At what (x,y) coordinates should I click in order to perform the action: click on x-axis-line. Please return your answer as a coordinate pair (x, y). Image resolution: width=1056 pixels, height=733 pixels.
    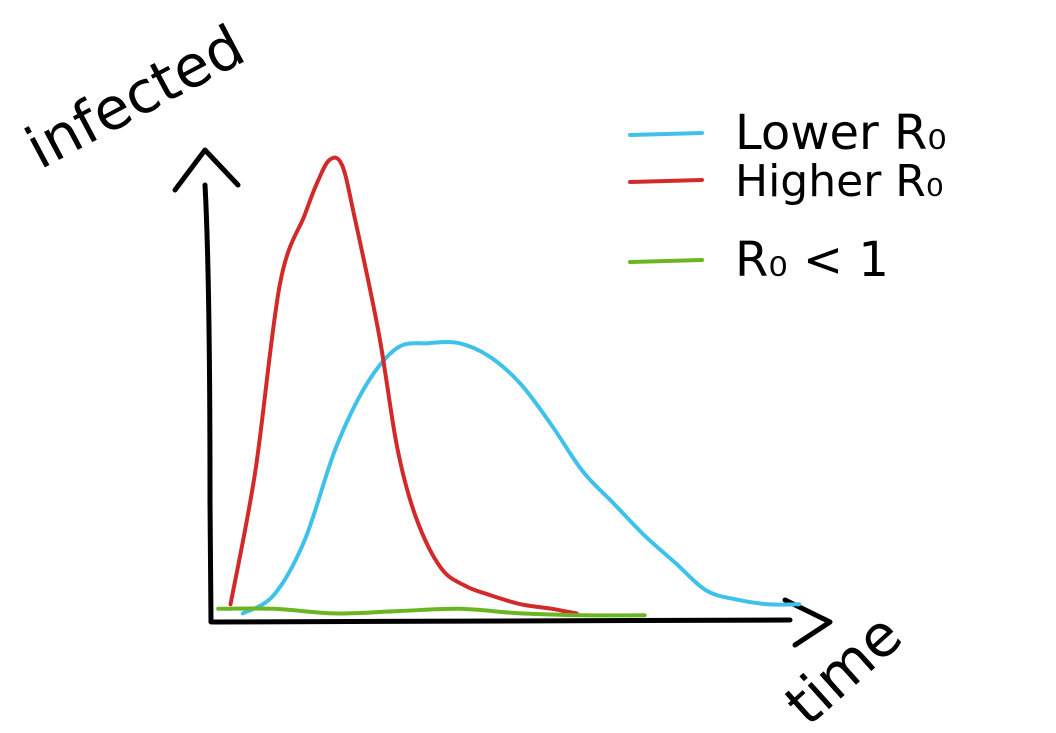
    Looking at the image, I should click on (501, 621).